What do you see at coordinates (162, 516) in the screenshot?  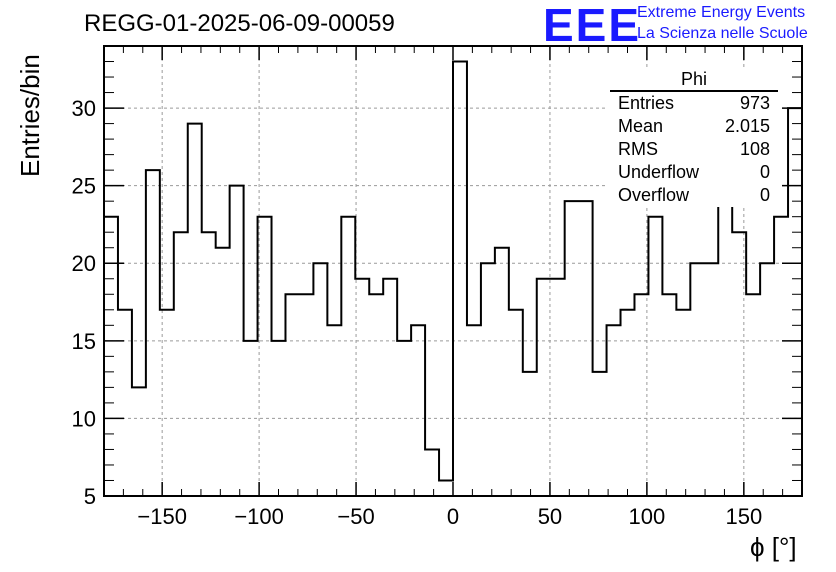 I see `x-tick-label: −150` at bounding box center [162, 516].